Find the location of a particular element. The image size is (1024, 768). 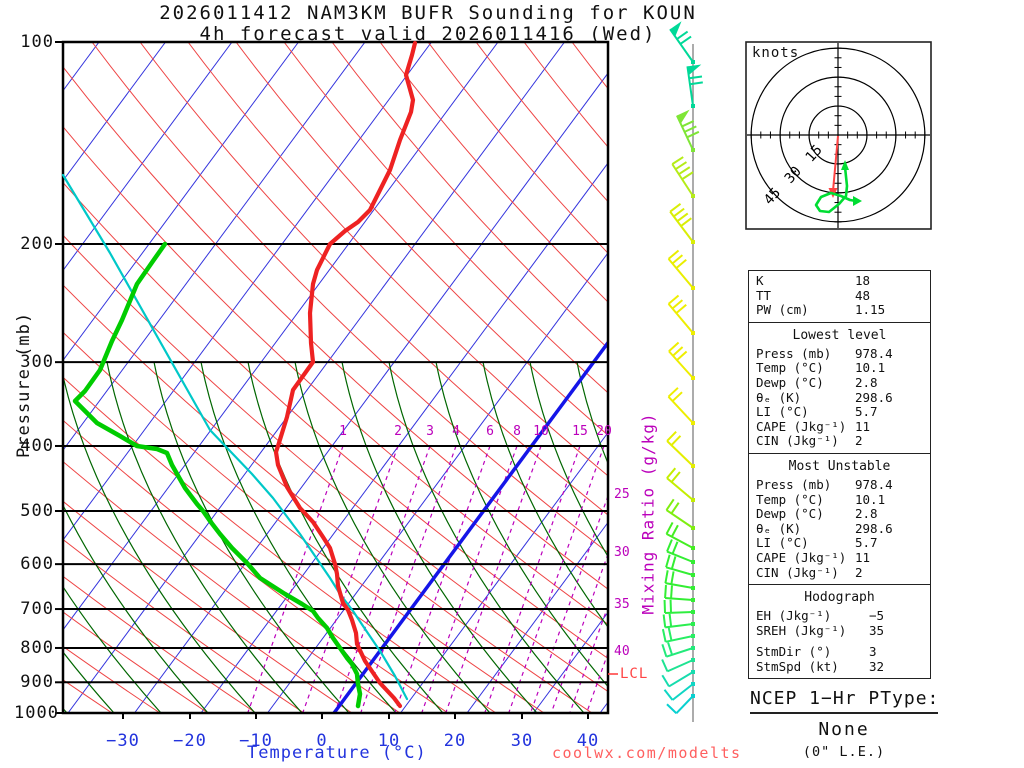

wind-barb-column is located at coordinates (682, 371).